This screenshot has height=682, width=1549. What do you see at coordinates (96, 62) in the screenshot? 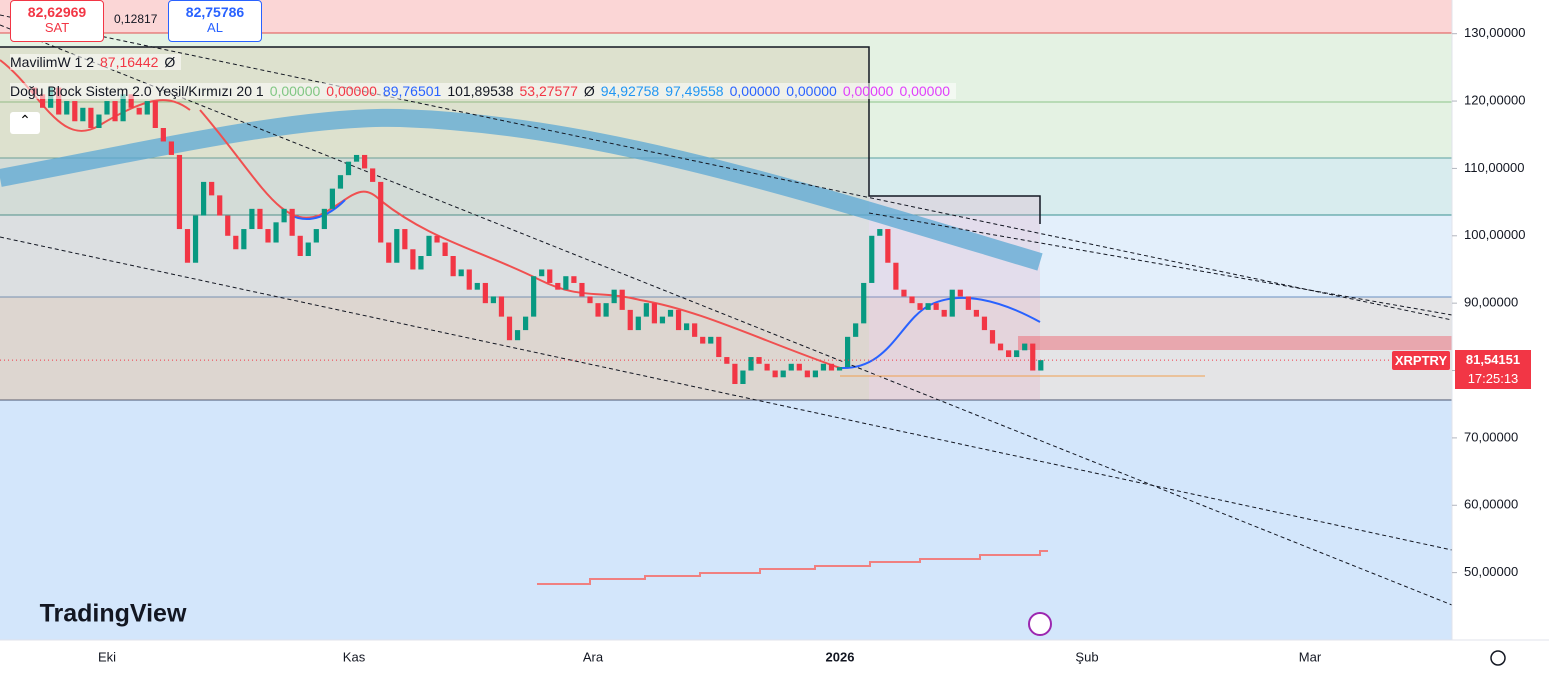
I see `legend: MavilimW 1 2 87,16442 Ø` at bounding box center [96, 62].